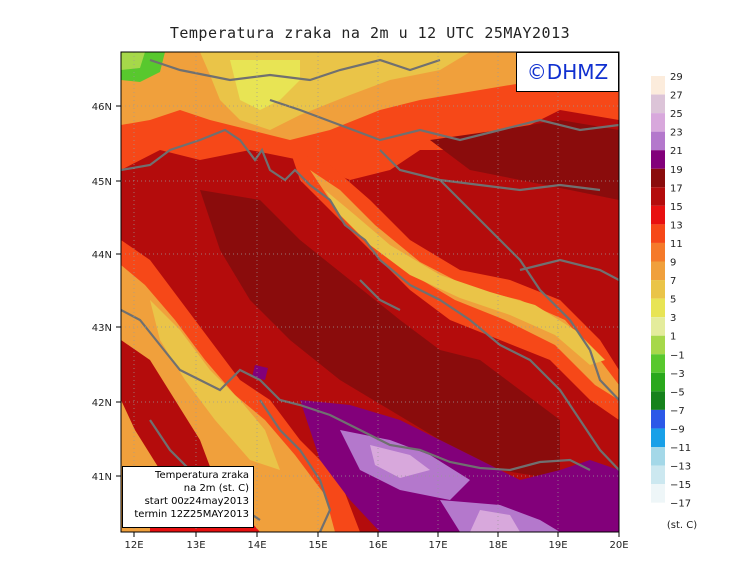  What do you see at coordinates (676, 170) in the screenshot?
I see `colorbar-level-label: 19` at bounding box center [676, 170].